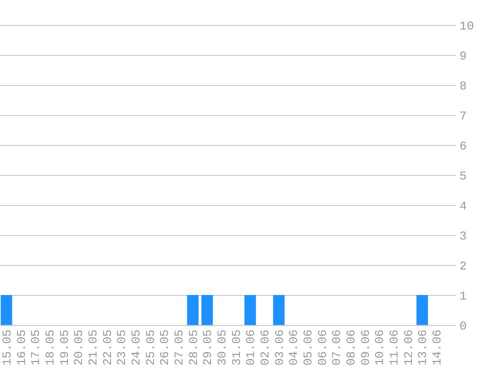  Describe the element at coordinates (423, 348) in the screenshot. I see `x-tick-label: 13.06` at that location.